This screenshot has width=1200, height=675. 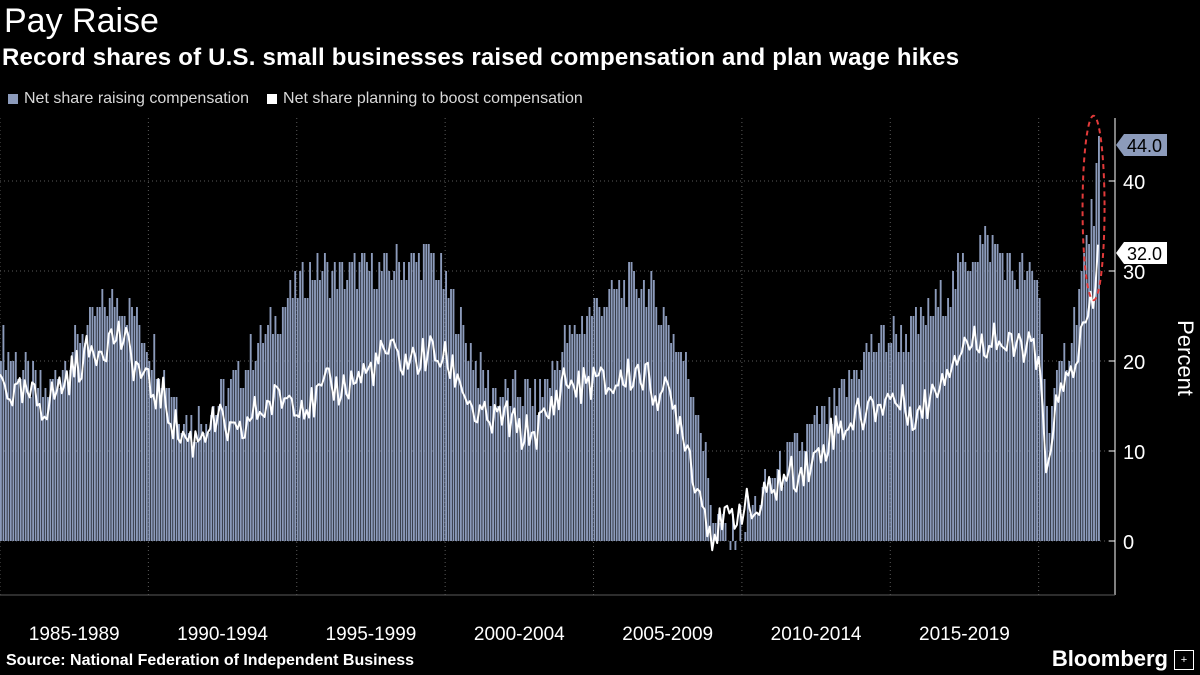 What do you see at coordinates (371, 634) in the screenshot?
I see `x-tick-label: 1995-1999` at bounding box center [371, 634].